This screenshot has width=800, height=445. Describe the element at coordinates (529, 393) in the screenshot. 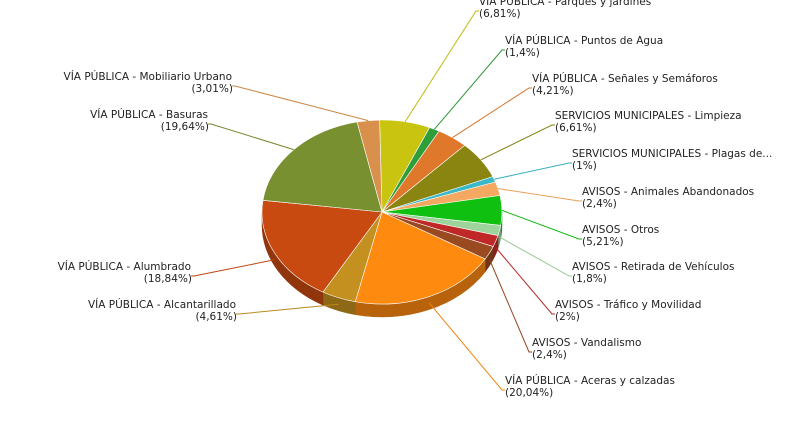

I see `slice-value-label: (20,04%)` at that location.